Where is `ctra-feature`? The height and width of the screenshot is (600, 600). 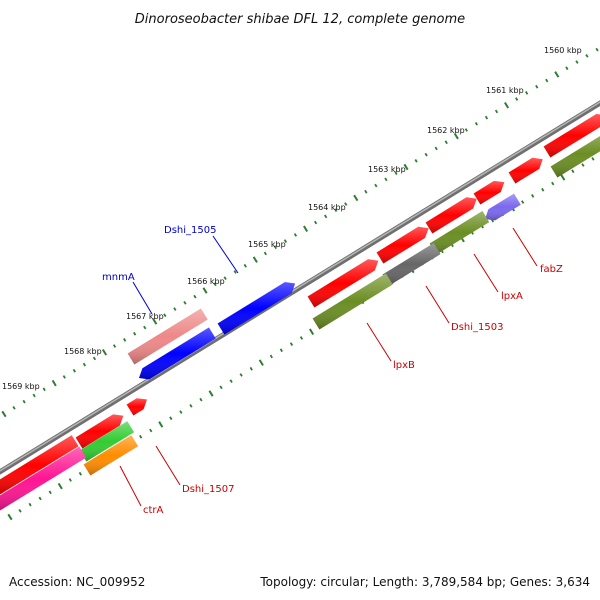 ctra-feature is located at coordinates (111, 455).